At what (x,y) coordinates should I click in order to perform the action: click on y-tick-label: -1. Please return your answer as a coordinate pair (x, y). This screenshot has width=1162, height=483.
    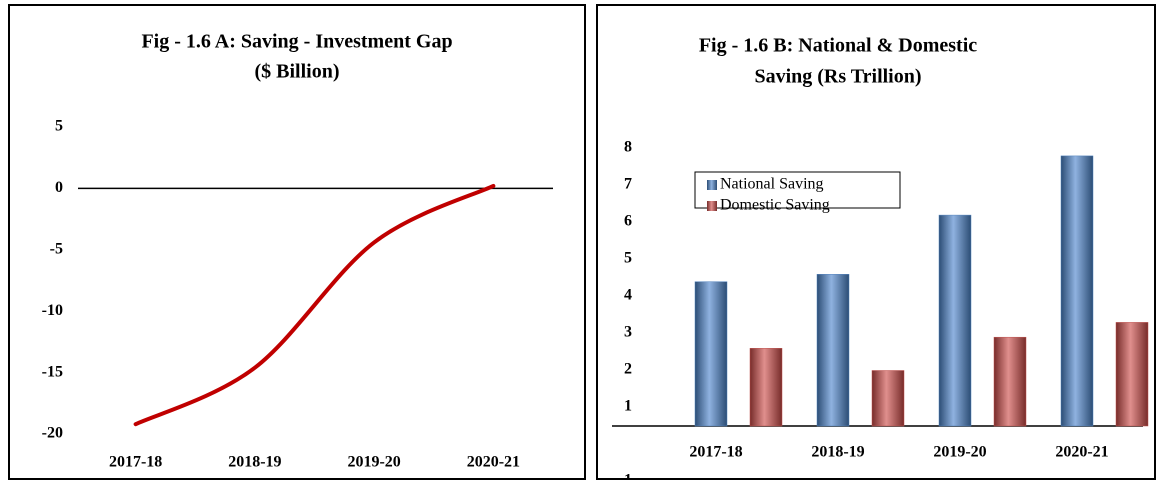
    Looking at the image, I should click on (625, 476).